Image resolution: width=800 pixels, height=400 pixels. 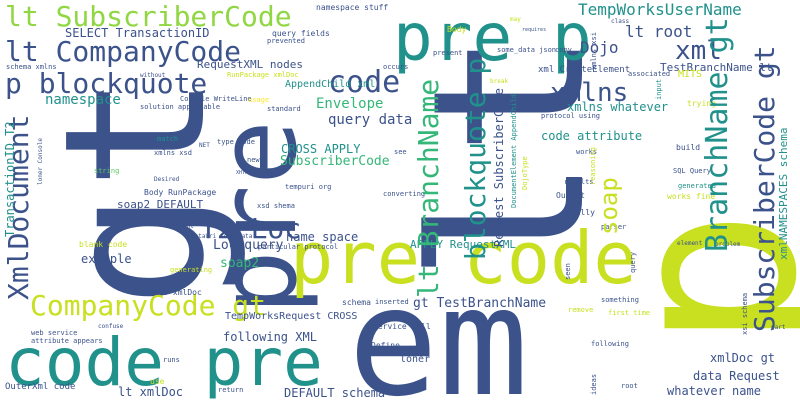 What do you see at coordinates (745, 313) in the screenshot?
I see `word-xsi-schema: xsi schema` at bounding box center [745, 313].